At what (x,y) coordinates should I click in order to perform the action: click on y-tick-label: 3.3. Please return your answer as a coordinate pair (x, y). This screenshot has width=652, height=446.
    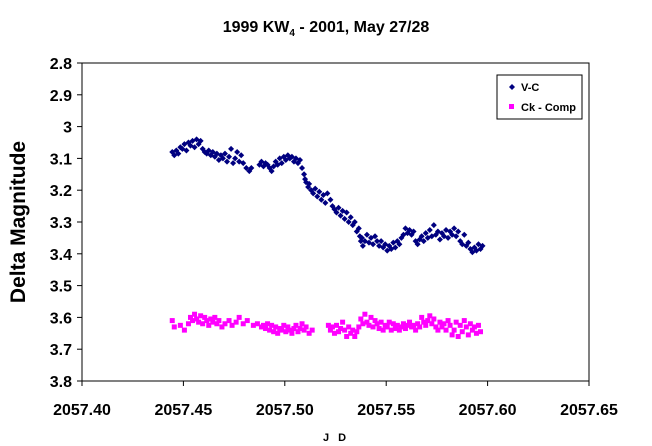
    Looking at the image, I should click on (61, 223).